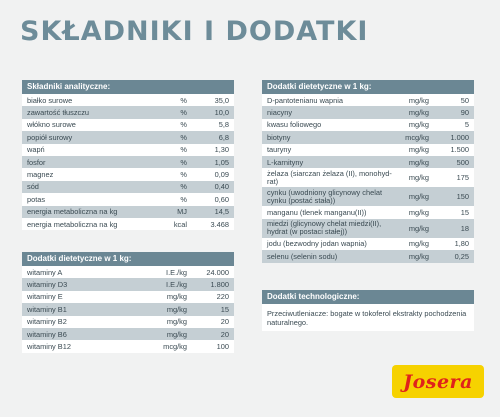 The height and width of the screenshot is (417, 500). I want to click on analytical-row: magnez% 0,09, so click(128, 174).